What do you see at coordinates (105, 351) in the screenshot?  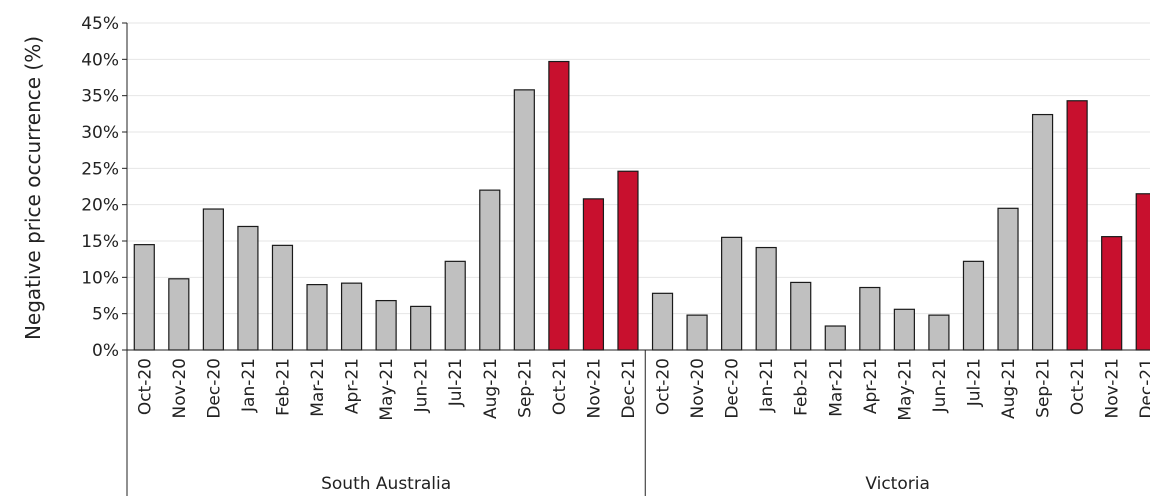 I see `y-tick-label: 0%` at bounding box center [105, 351].